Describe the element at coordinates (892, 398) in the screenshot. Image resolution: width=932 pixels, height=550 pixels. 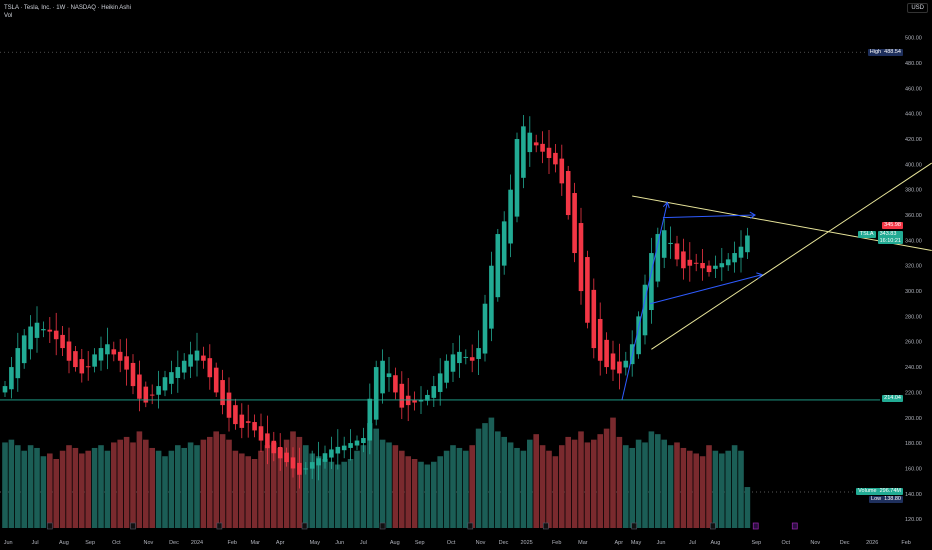
I see `support-price-label: 214.04` at that location.